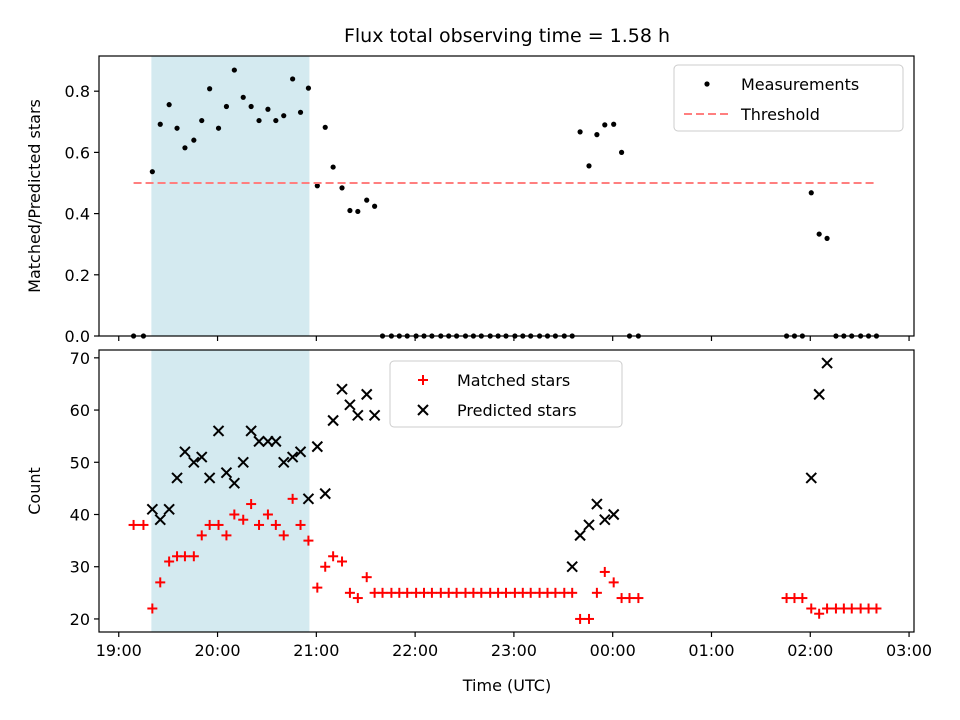  What do you see at coordinates (711, 650) in the screenshot?
I see `x-tick-label-6: 01:00` at bounding box center [711, 650].